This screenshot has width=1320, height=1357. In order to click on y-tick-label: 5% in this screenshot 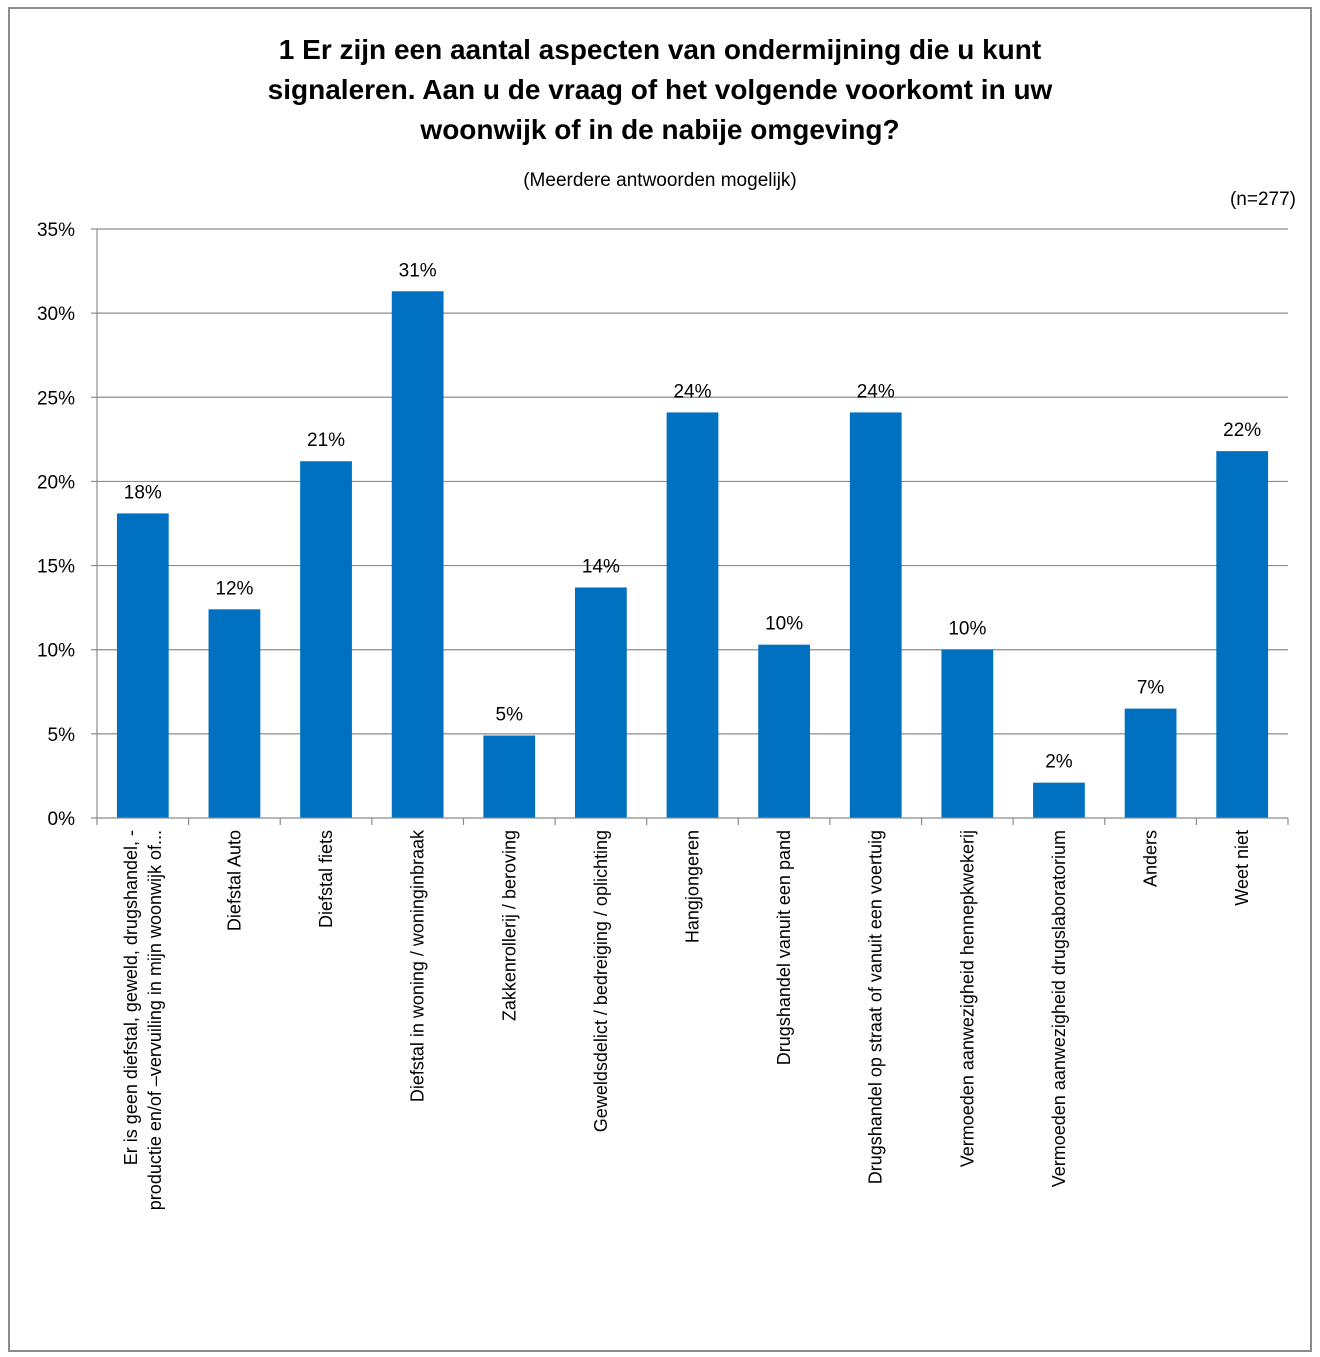, I will do `click(62, 735)`.